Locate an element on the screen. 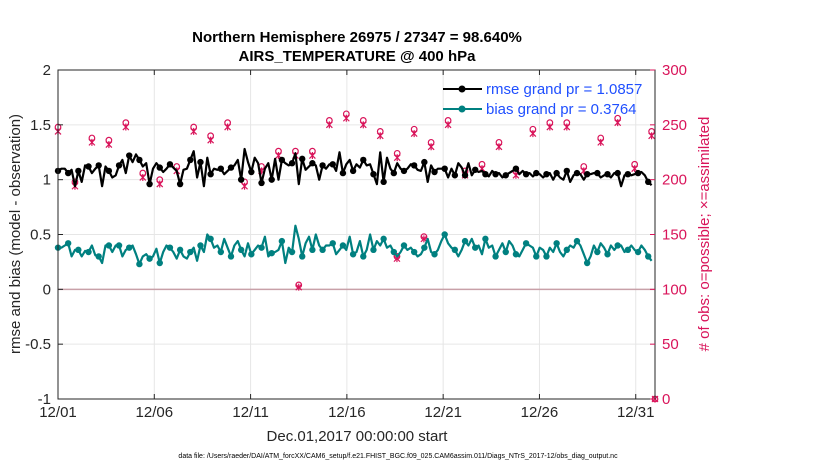  y-left-tick-label: -0.5 is located at coordinates (38, 344).